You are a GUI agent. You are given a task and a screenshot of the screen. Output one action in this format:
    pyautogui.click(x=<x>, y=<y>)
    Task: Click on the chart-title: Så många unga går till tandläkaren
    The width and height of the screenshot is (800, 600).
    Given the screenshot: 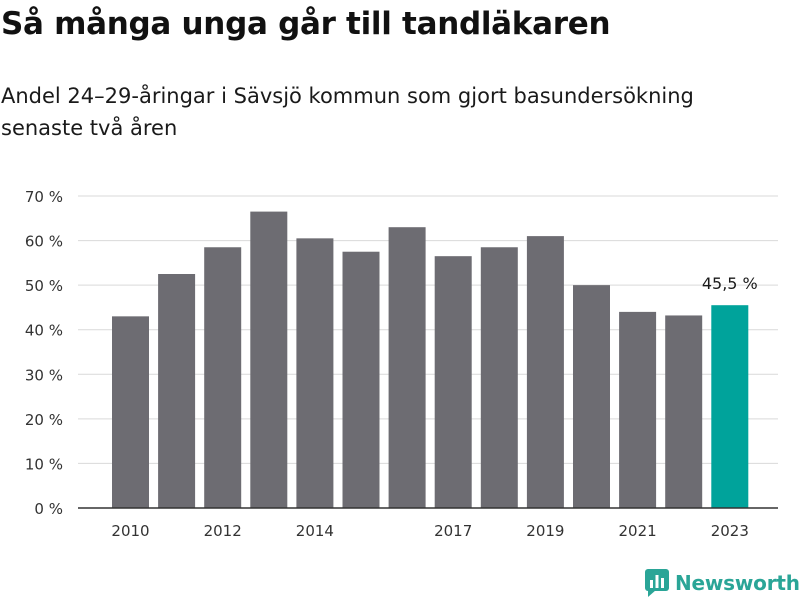 What is the action you would take?
    pyautogui.click(x=306, y=24)
    